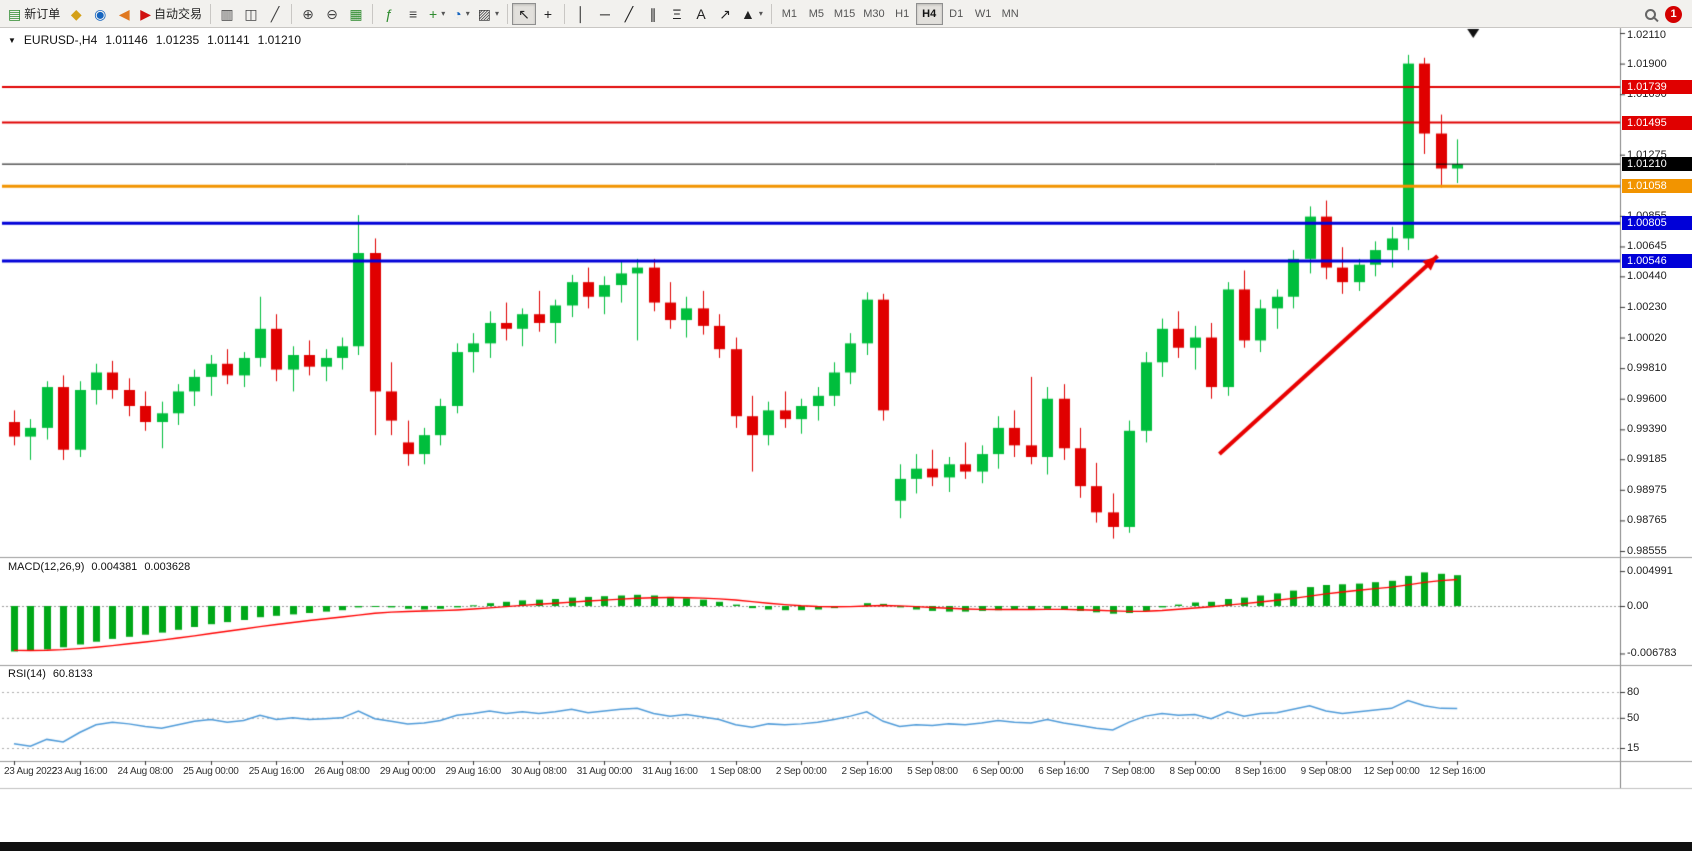 The image size is (1692, 851). Describe the element at coordinates (1633, 692) in the screenshot. I see `rsi-axis-label: 80` at that location.